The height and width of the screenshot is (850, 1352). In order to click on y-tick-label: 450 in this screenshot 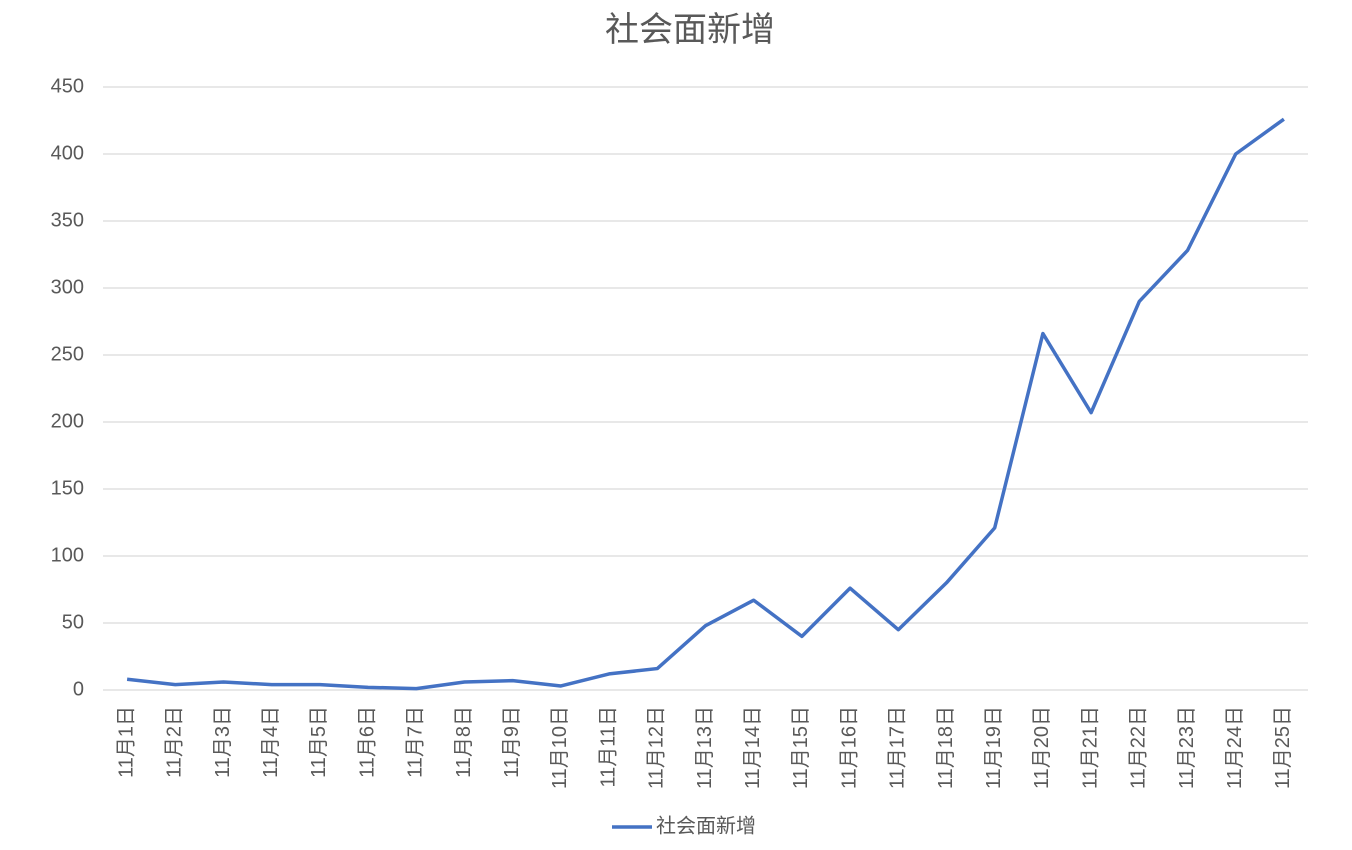, I will do `click(67, 86)`.